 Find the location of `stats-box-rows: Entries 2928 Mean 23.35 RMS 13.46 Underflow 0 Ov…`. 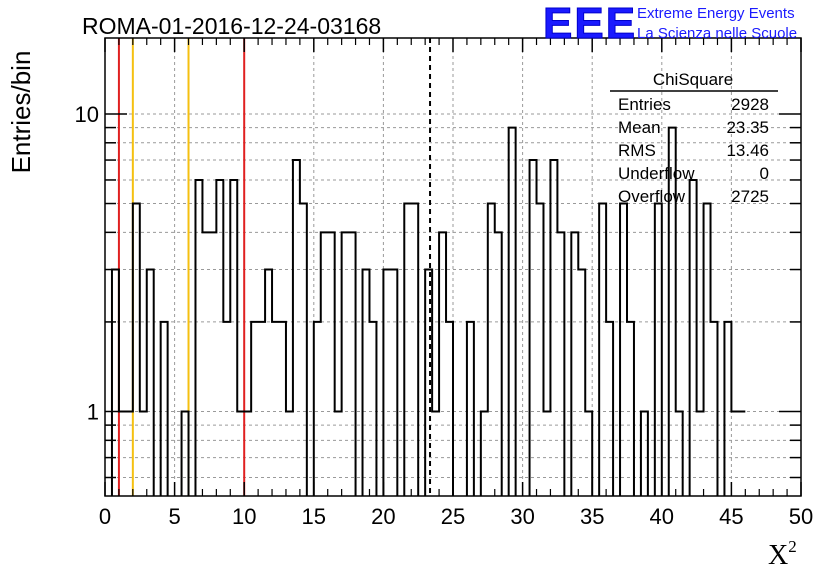

stats-box-rows: Entries 2928 Mean 23.35 RMS 13.46 Underflow 0 Ov… is located at coordinates (693, 150).